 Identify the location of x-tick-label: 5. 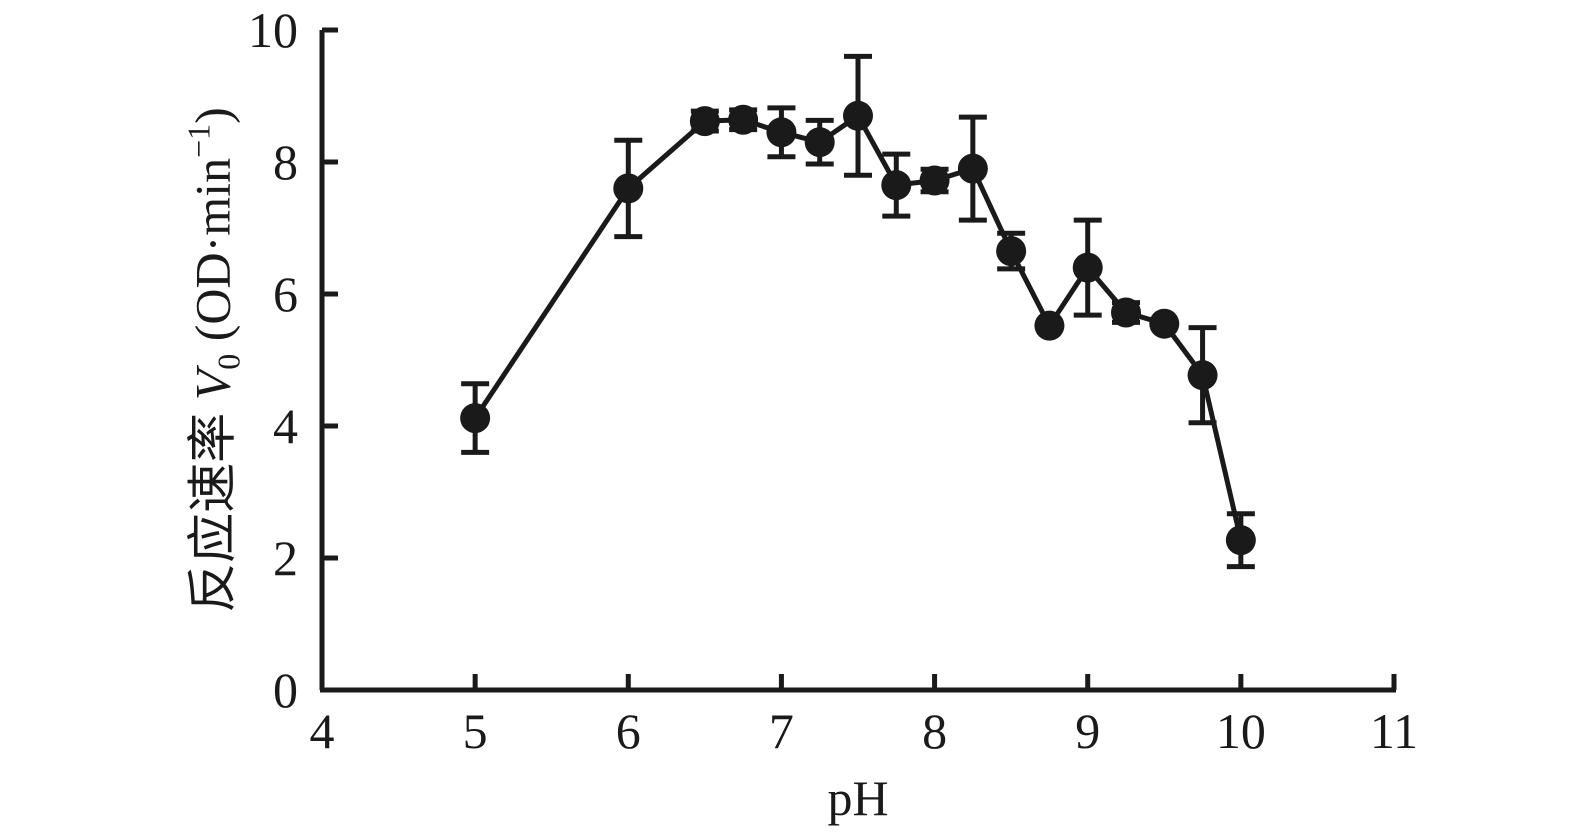
(475, 731).